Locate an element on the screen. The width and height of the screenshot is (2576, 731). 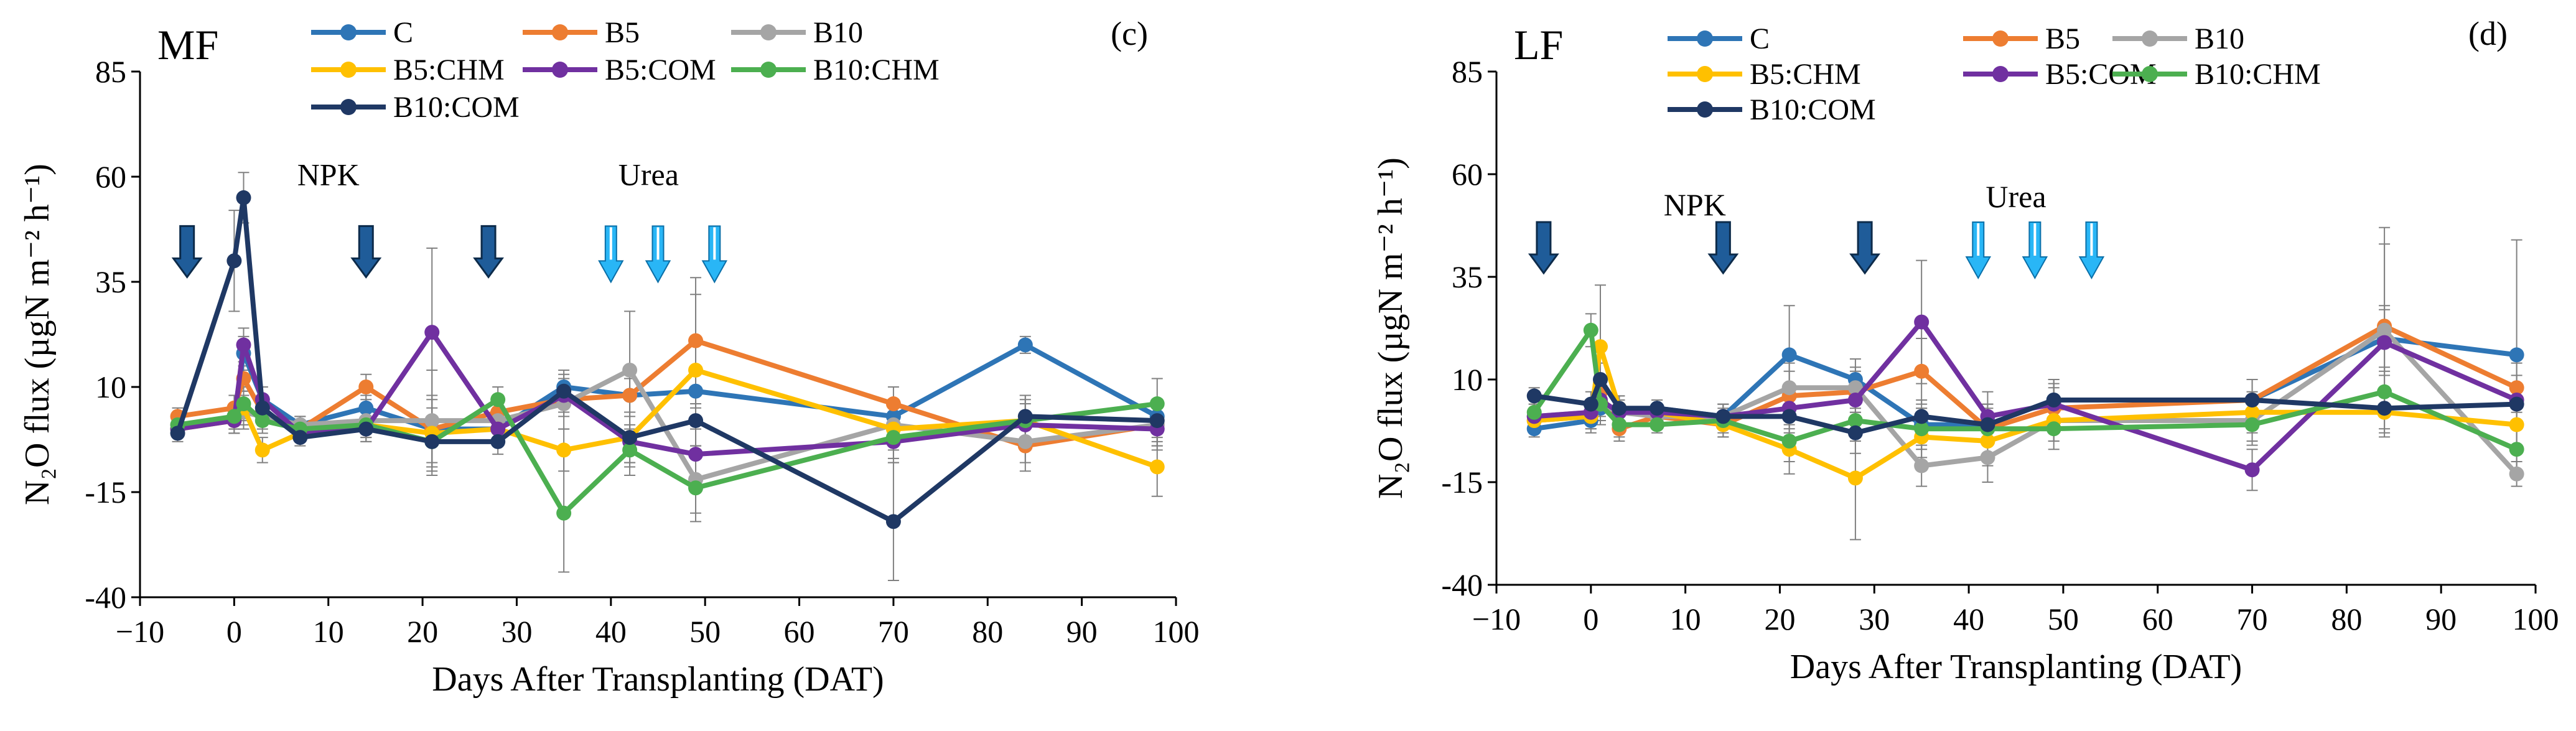
legend-marker-b5 is located at coordinates (560, 32).